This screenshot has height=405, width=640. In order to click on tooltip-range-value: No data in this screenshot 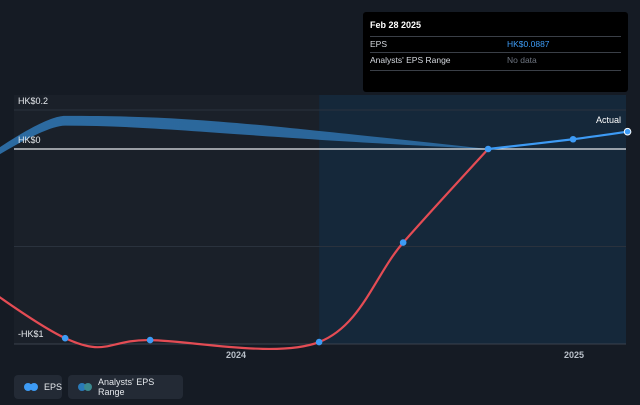, I will do `click(522, 60)`.